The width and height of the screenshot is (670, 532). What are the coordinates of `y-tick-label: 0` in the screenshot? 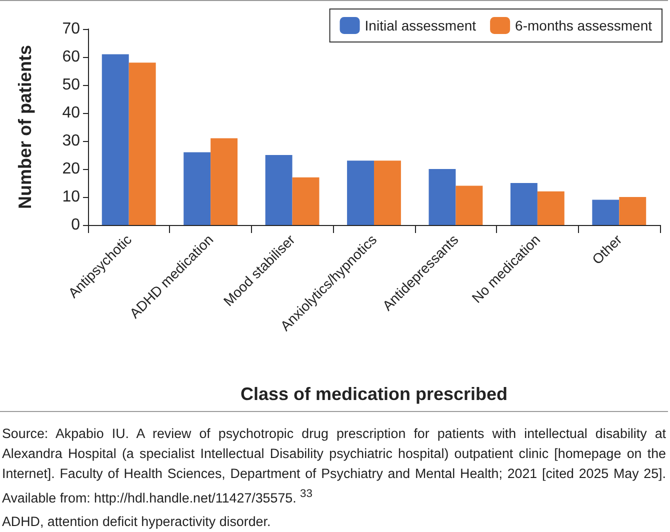 It's located at (75, 225).